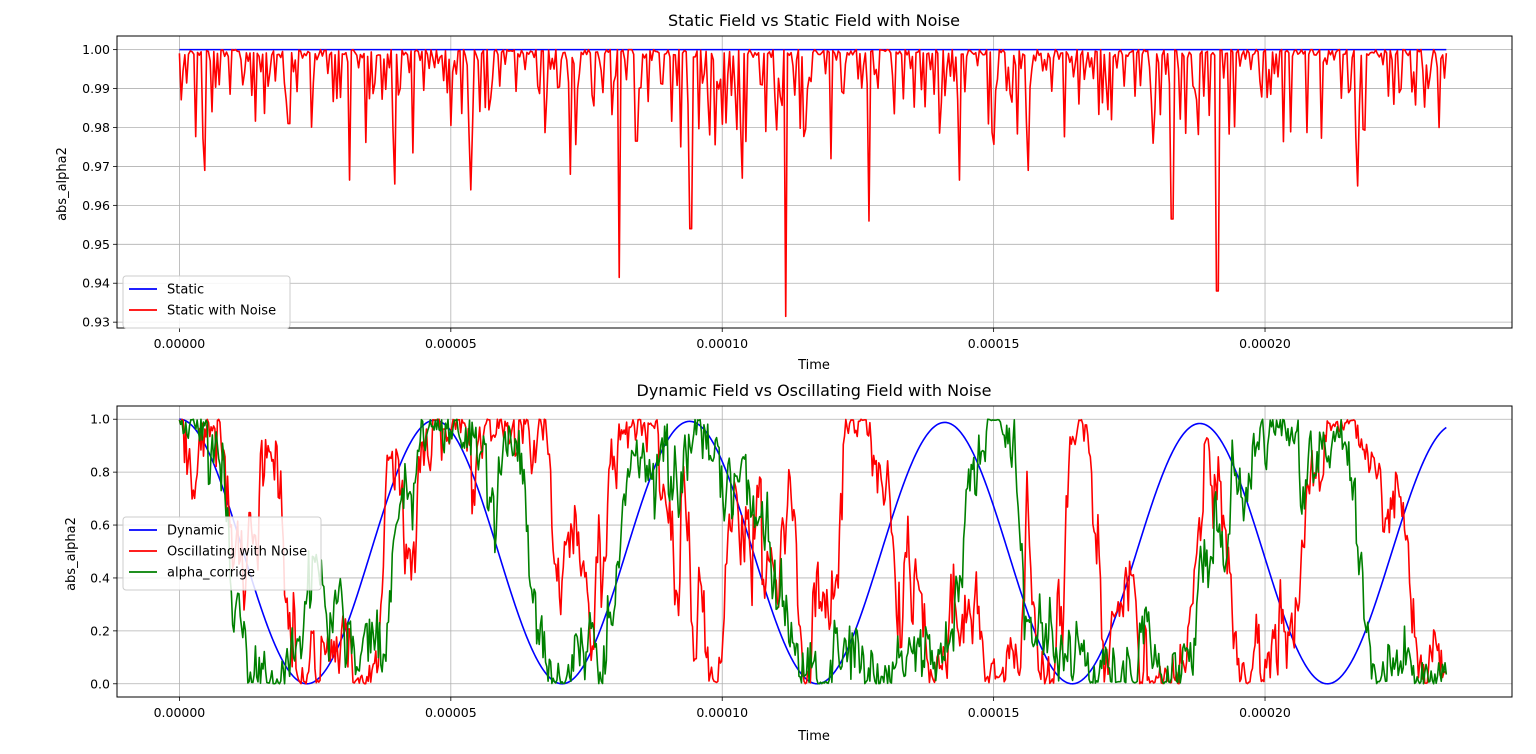  I want to click on legend-label: Static, so click(185, 290).